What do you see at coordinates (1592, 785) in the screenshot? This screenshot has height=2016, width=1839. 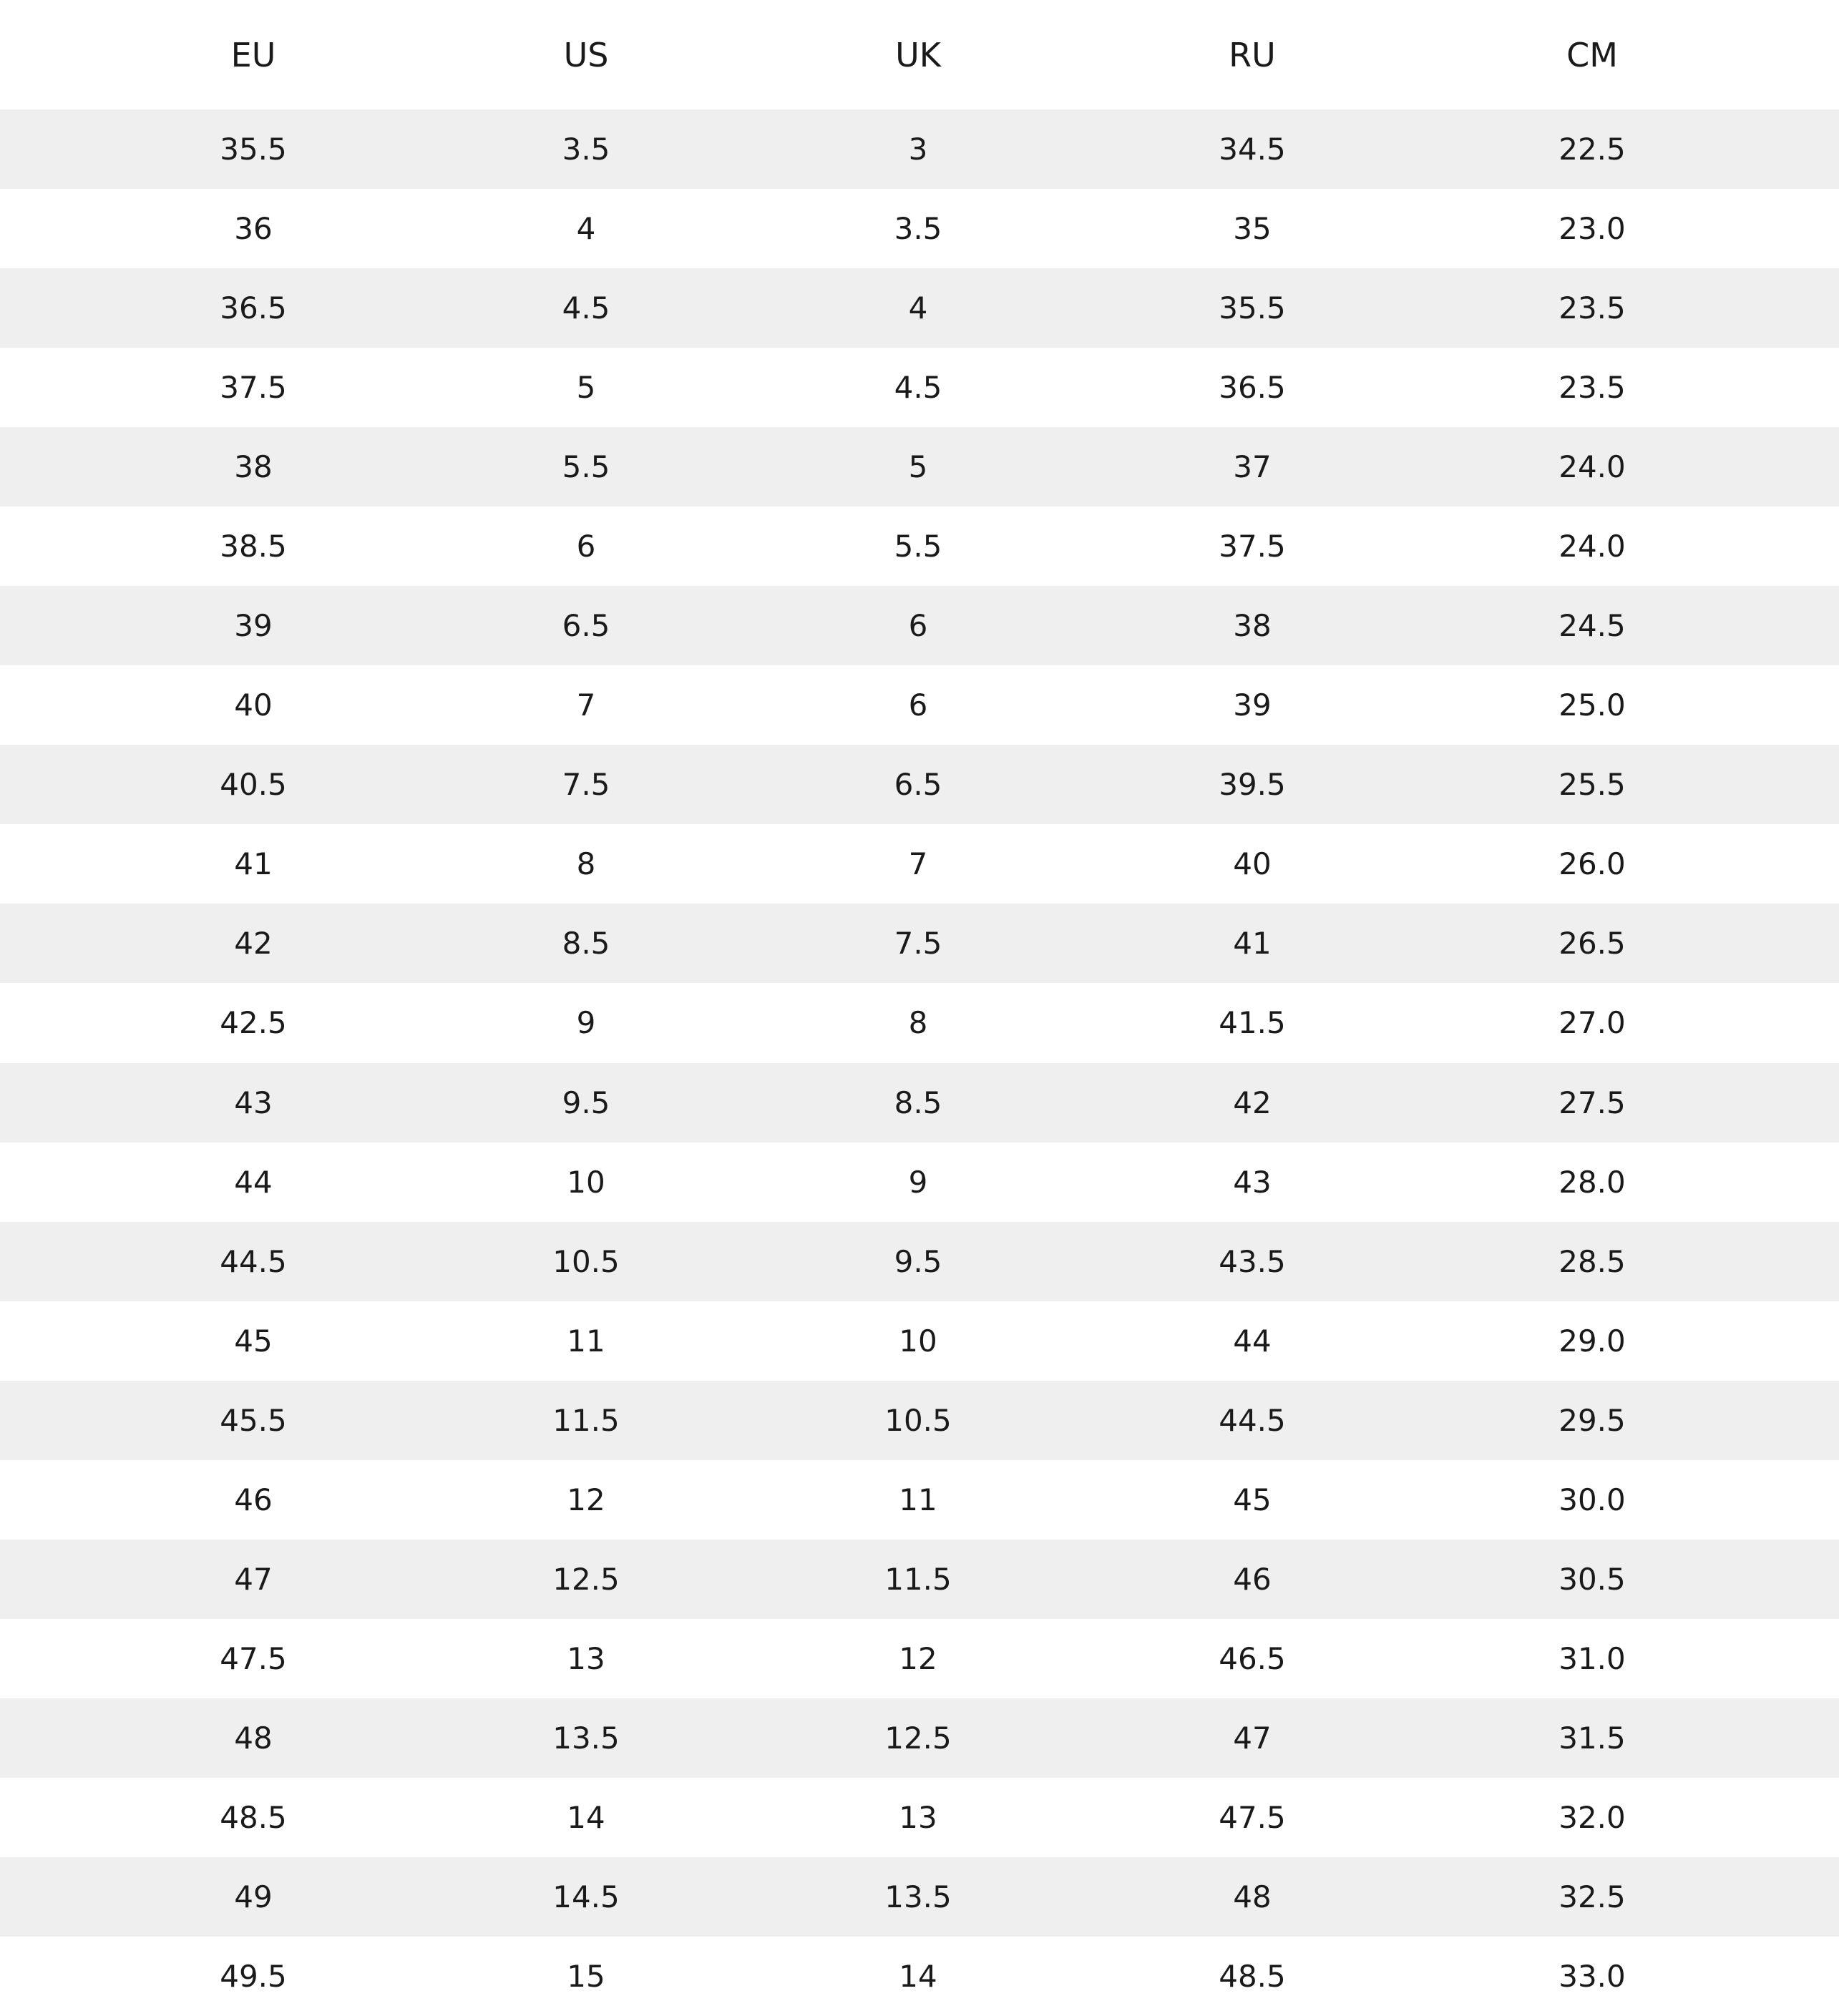 I see `table-cell: 25.5` at bounding box center [1592, 785].